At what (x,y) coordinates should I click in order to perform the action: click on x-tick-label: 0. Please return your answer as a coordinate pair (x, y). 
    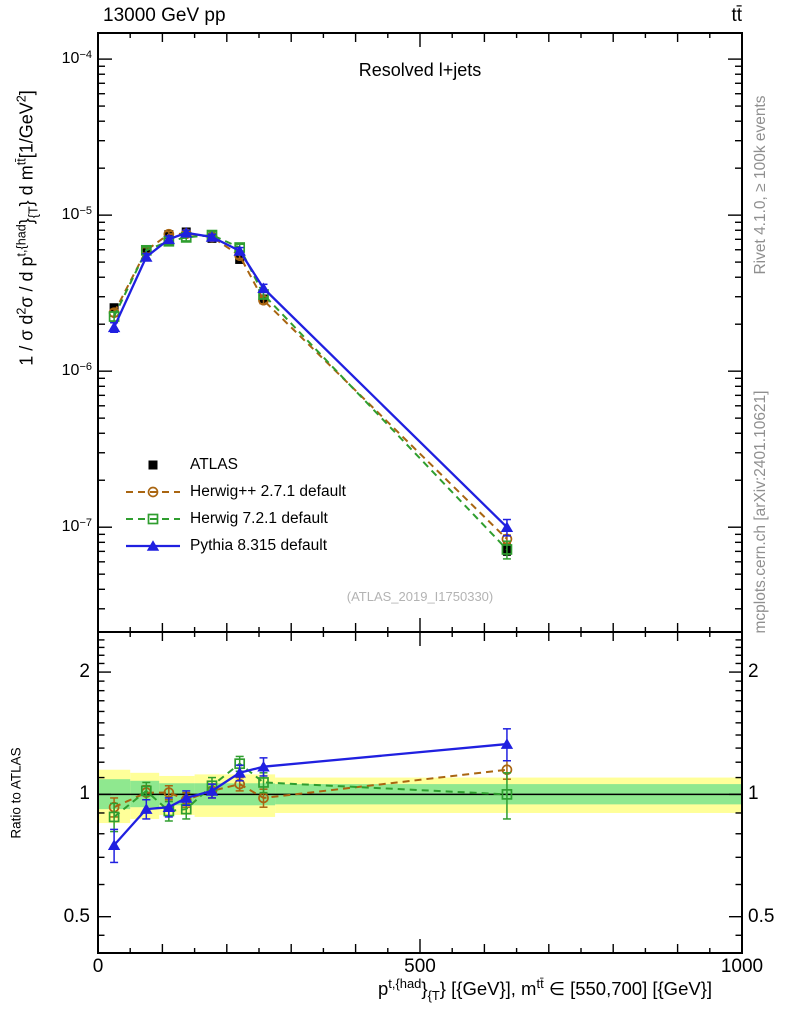
    Looking at the image, I should click on (98, 966).